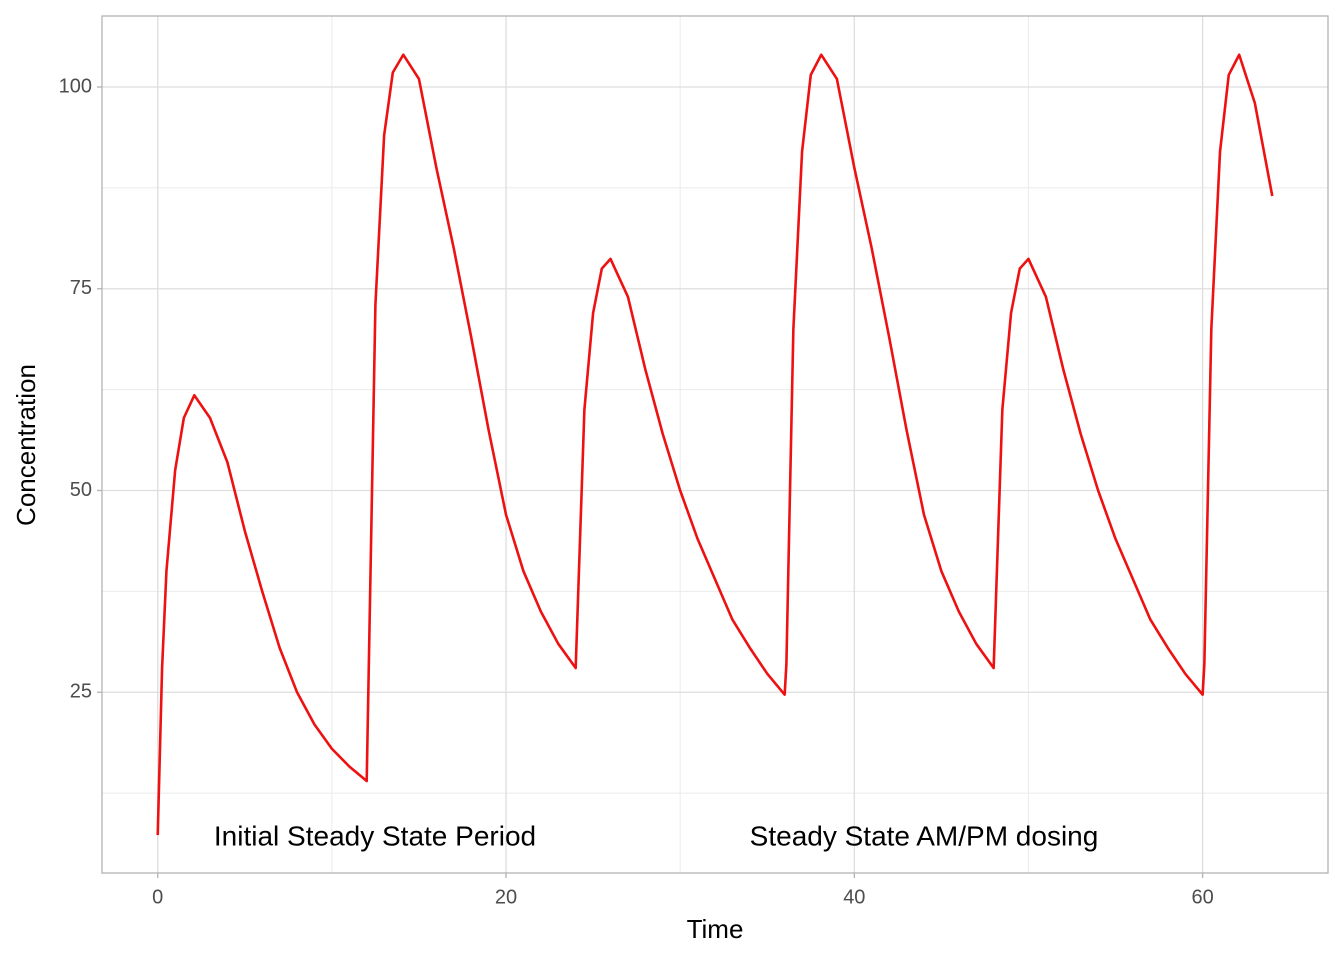  What do you see at coordinates (715, 929) in the screenshot?
I see `x-axis-title: Time` at bounding box center [715, 929].